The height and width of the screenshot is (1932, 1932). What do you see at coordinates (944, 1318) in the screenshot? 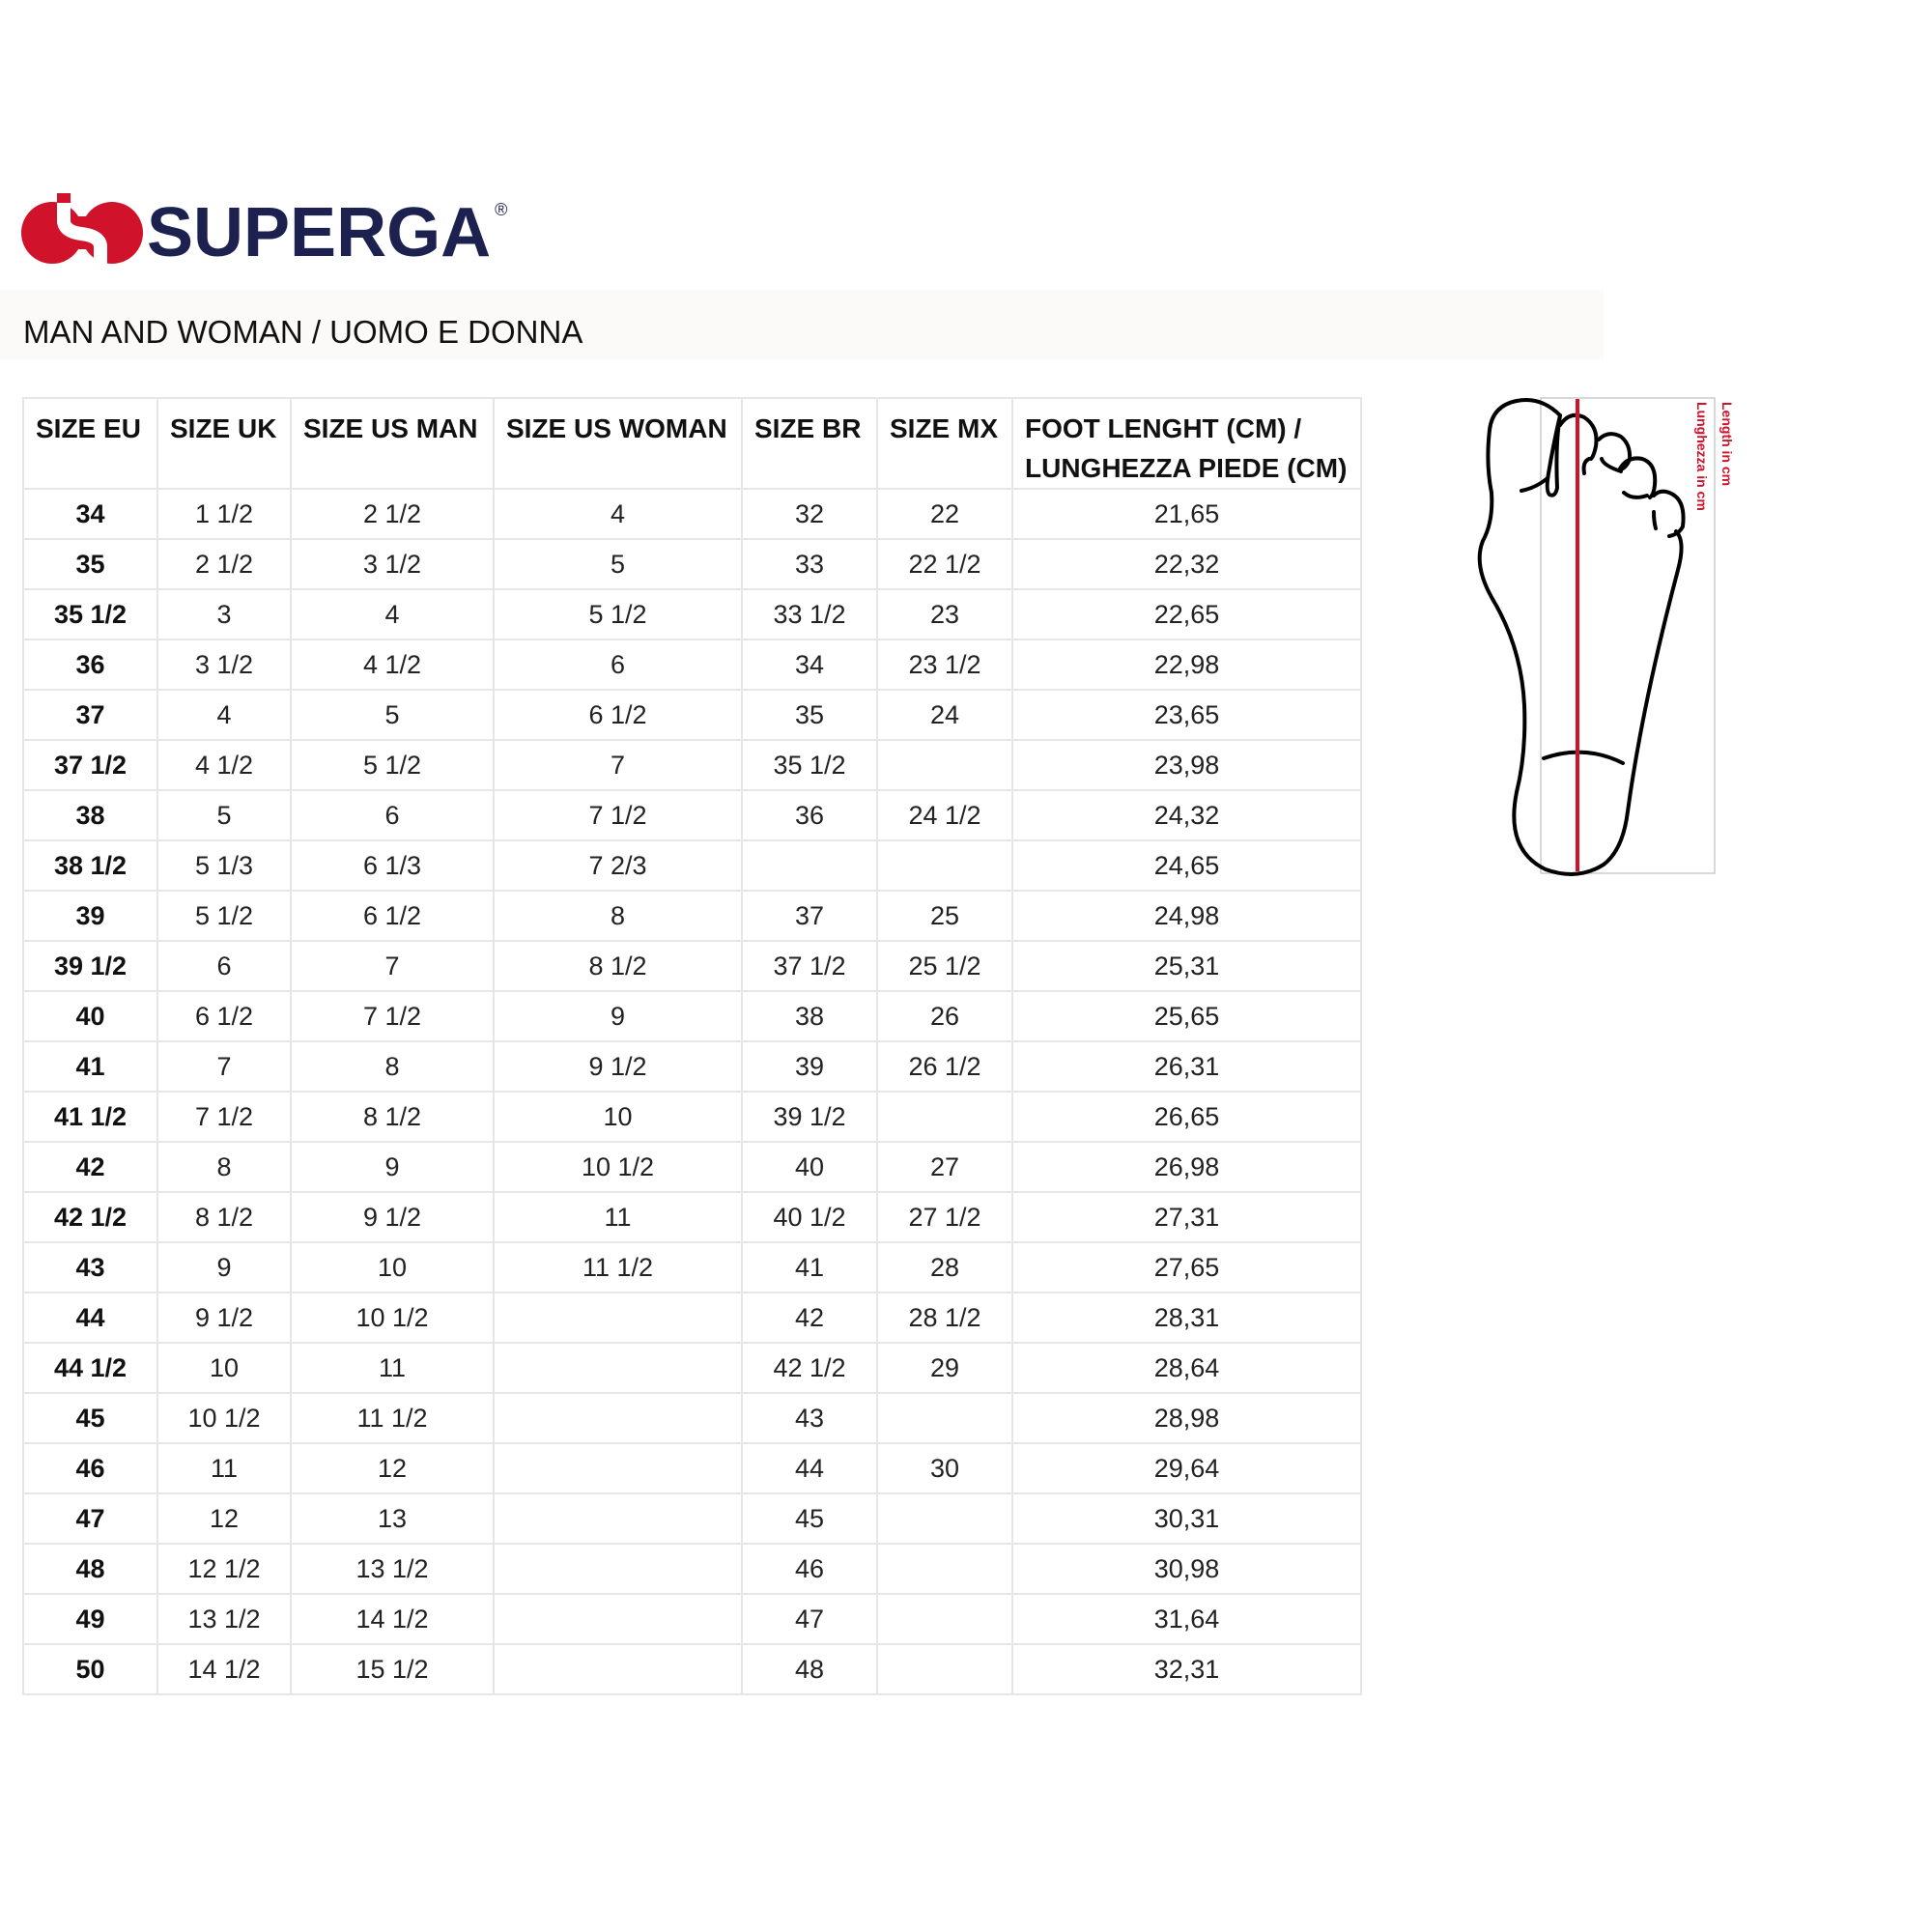
I see `table-cell: 28 1/2` at bounding box center [944, 1318].